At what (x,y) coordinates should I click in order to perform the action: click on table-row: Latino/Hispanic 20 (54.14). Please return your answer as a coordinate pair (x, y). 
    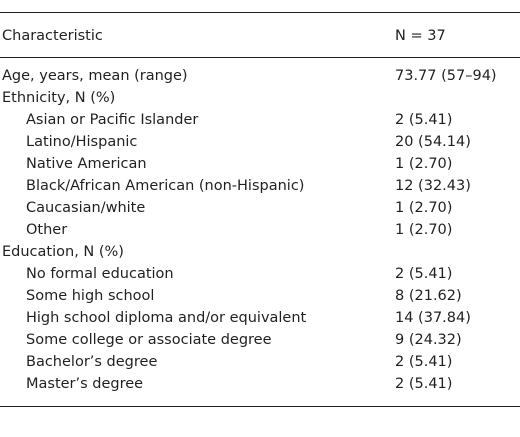
    Looking at the image, I should click on (260, 142).